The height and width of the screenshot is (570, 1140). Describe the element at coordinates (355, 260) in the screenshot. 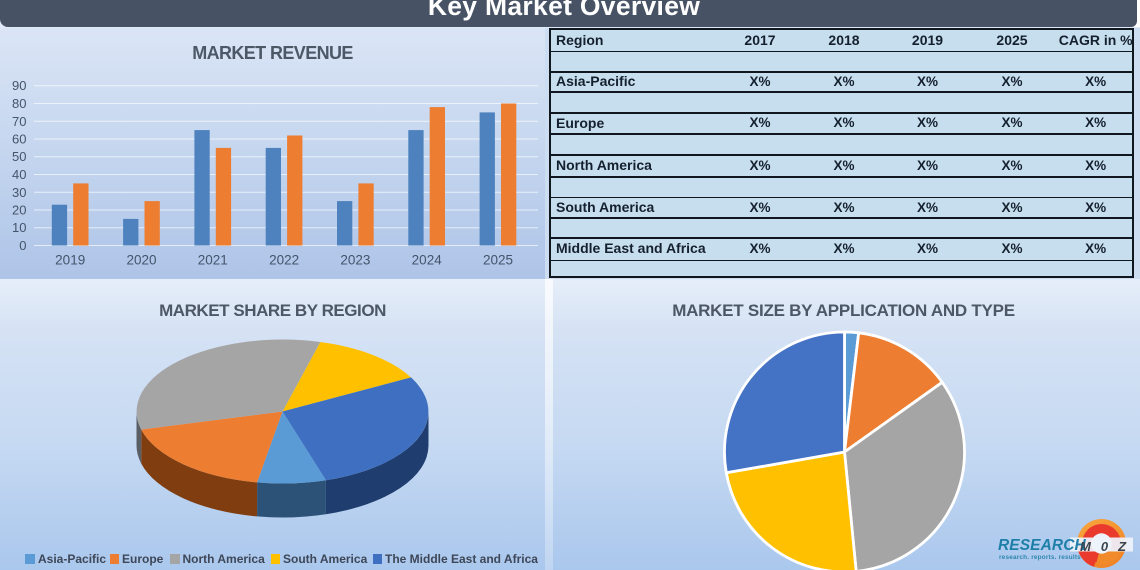

I see `svg-text: 2023` at that location.